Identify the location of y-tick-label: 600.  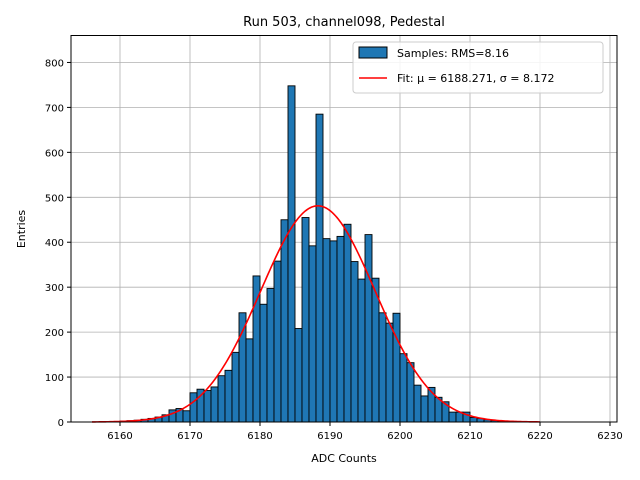
(54, 153).